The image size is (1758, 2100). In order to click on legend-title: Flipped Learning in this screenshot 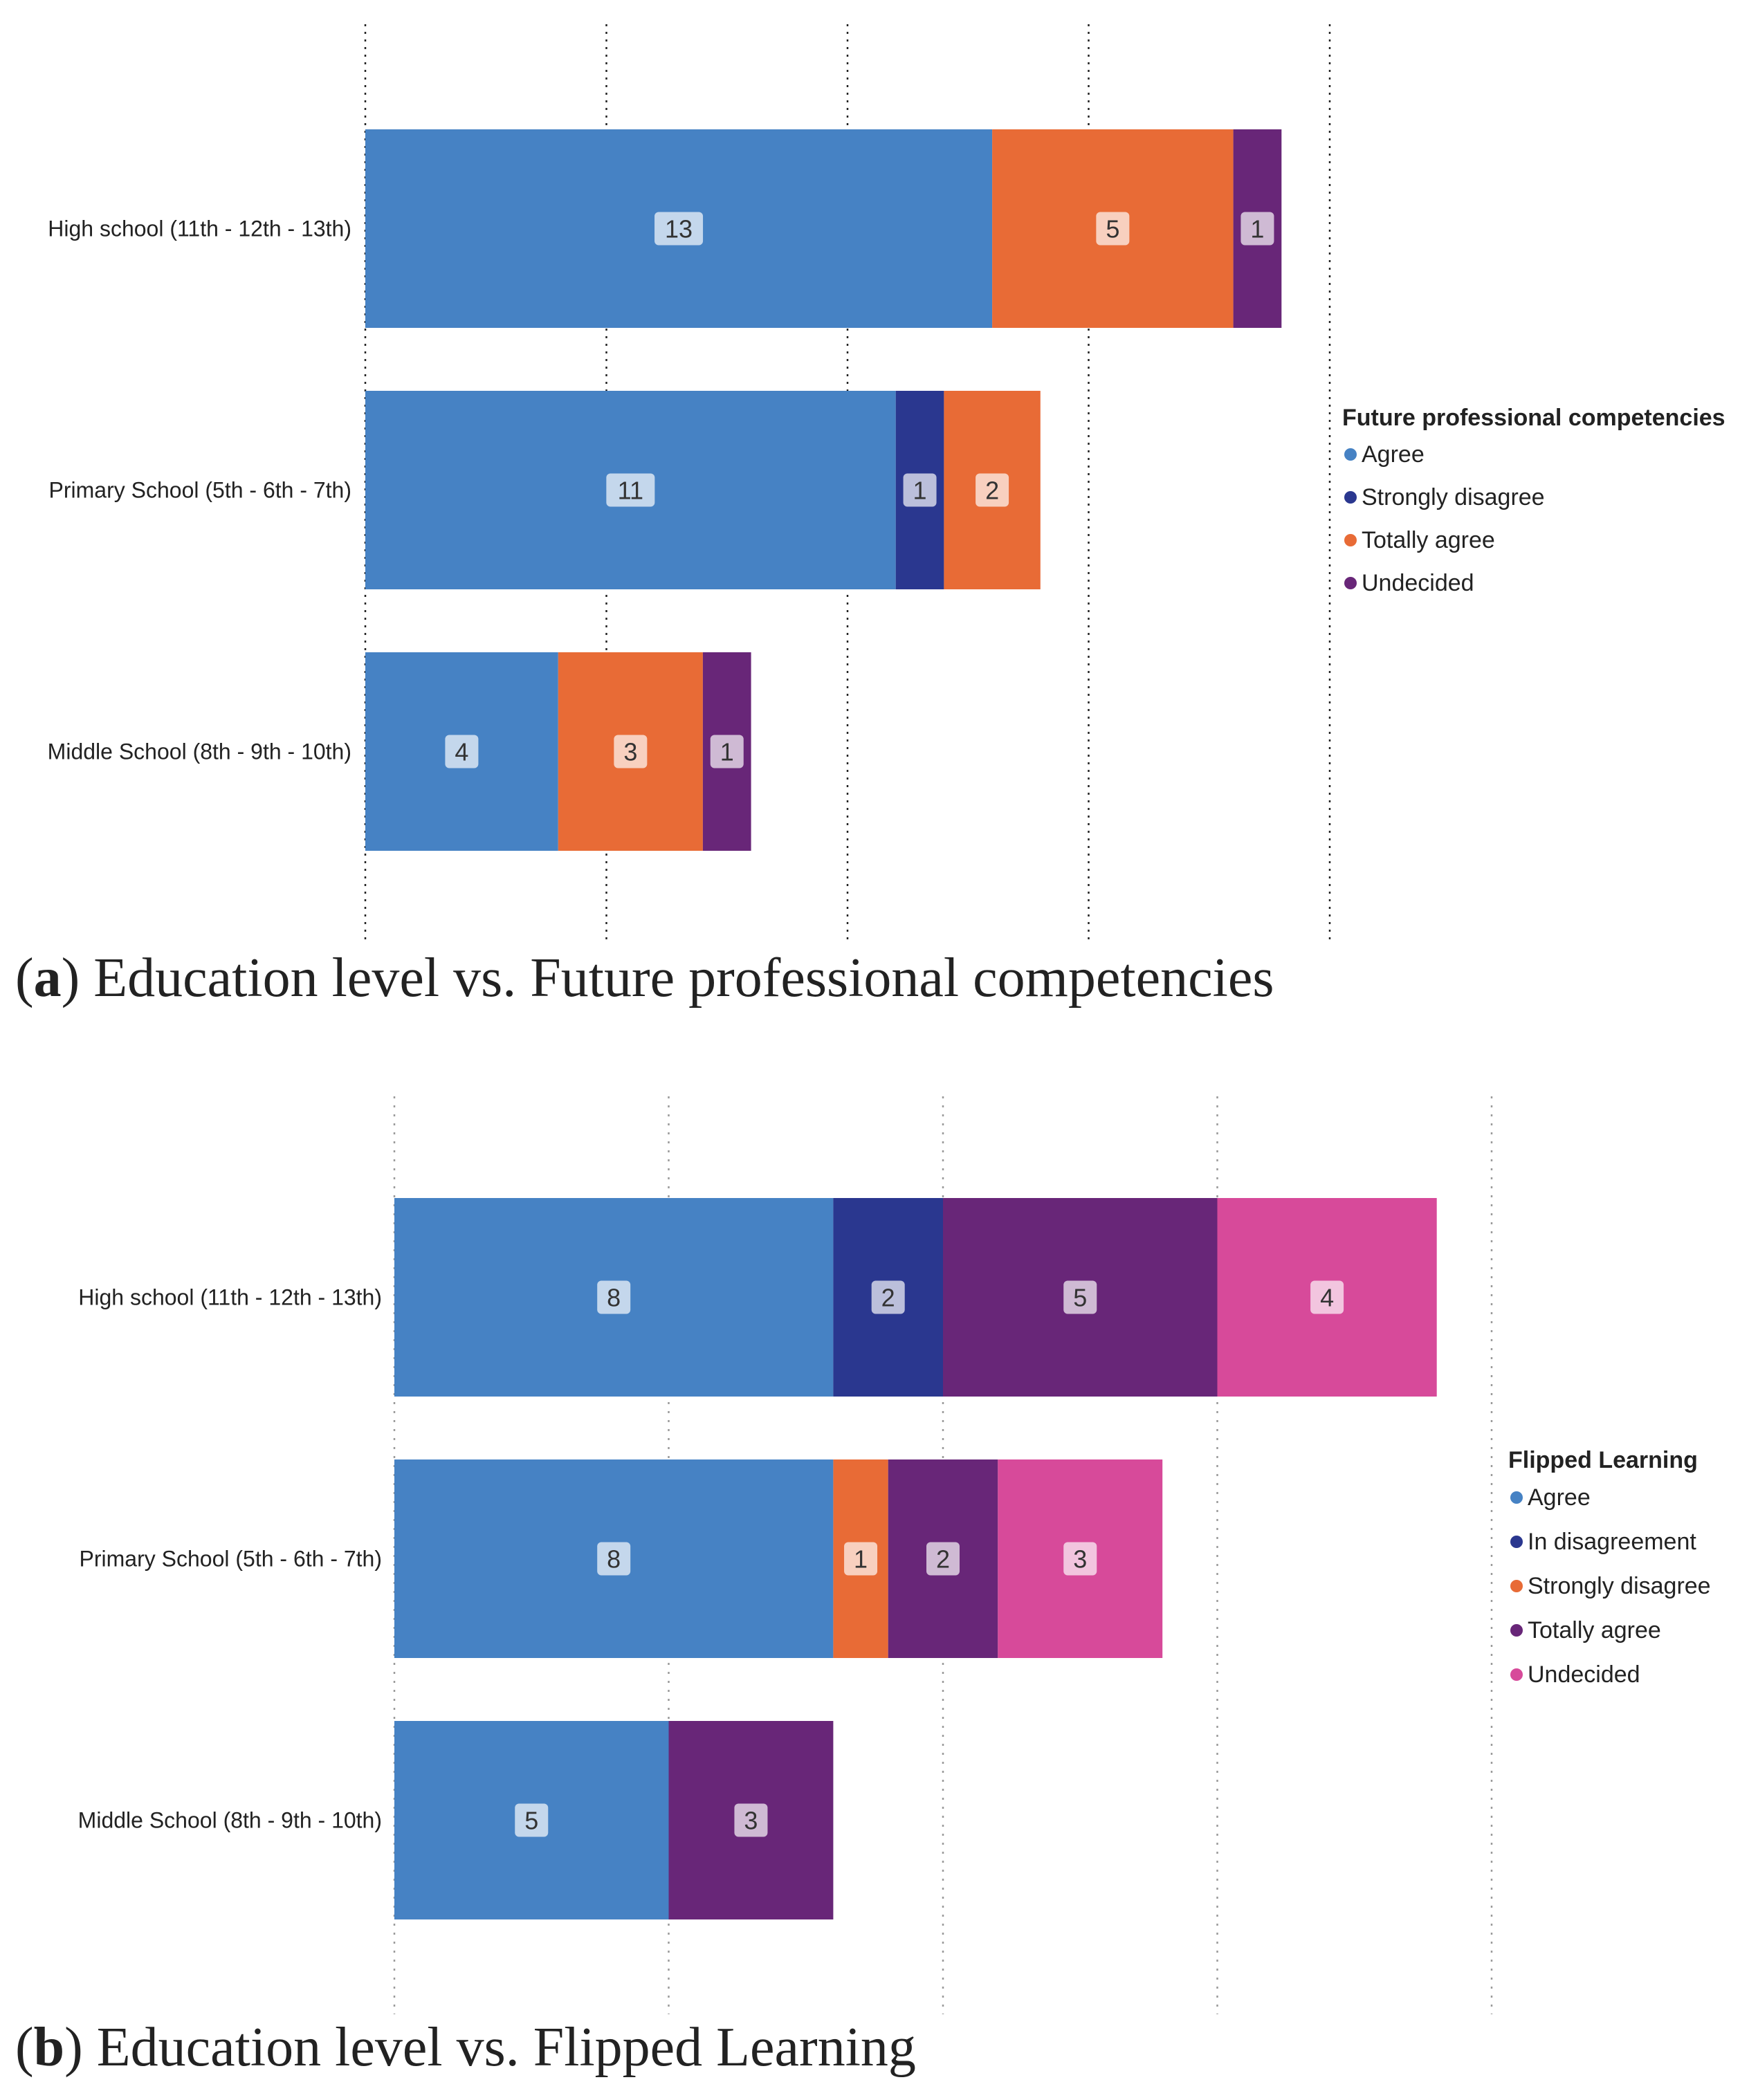, I will do `click(1603, 1460)`.